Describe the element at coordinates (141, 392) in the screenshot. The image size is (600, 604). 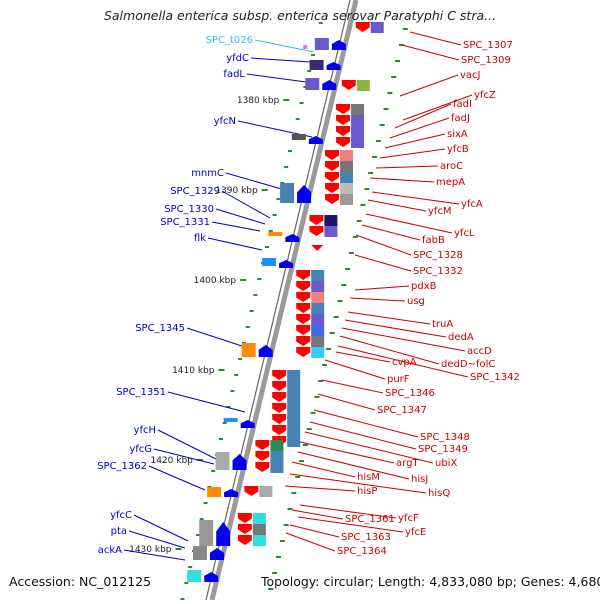
I see `gene-label-spc-1351: SPC_1351` at that location.